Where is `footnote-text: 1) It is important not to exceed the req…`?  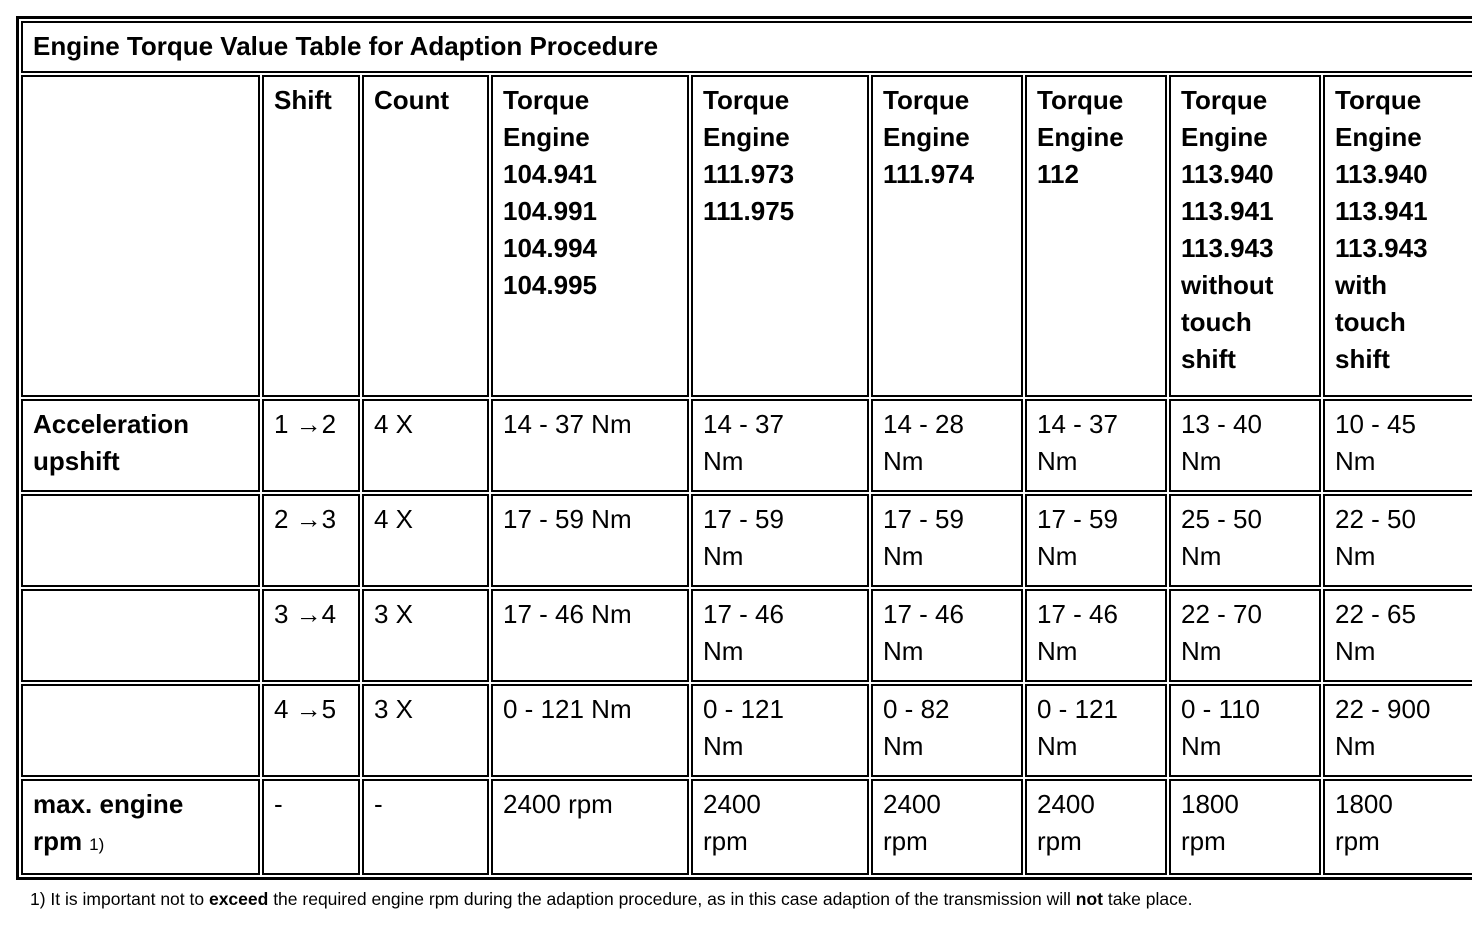
footnote-text: 1) It is important not to exceed the req… is located at coordinates (740, 899).